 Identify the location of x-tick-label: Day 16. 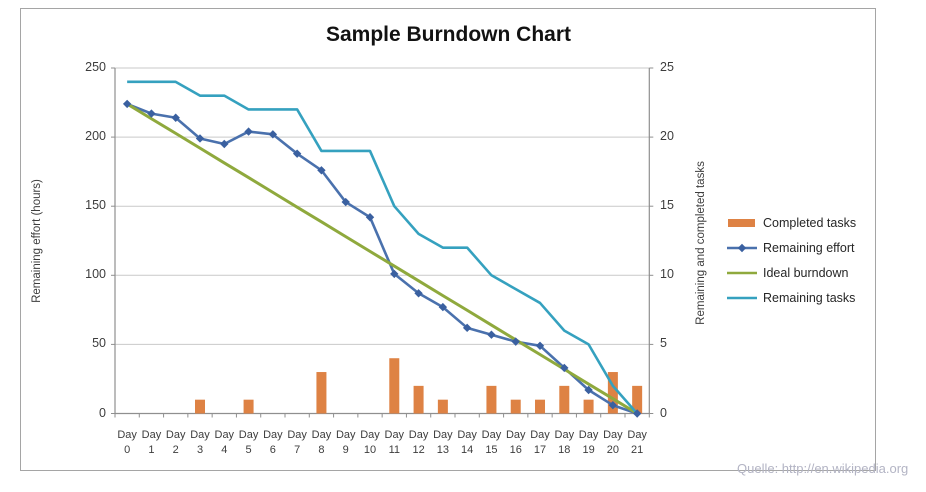
(516, 443).